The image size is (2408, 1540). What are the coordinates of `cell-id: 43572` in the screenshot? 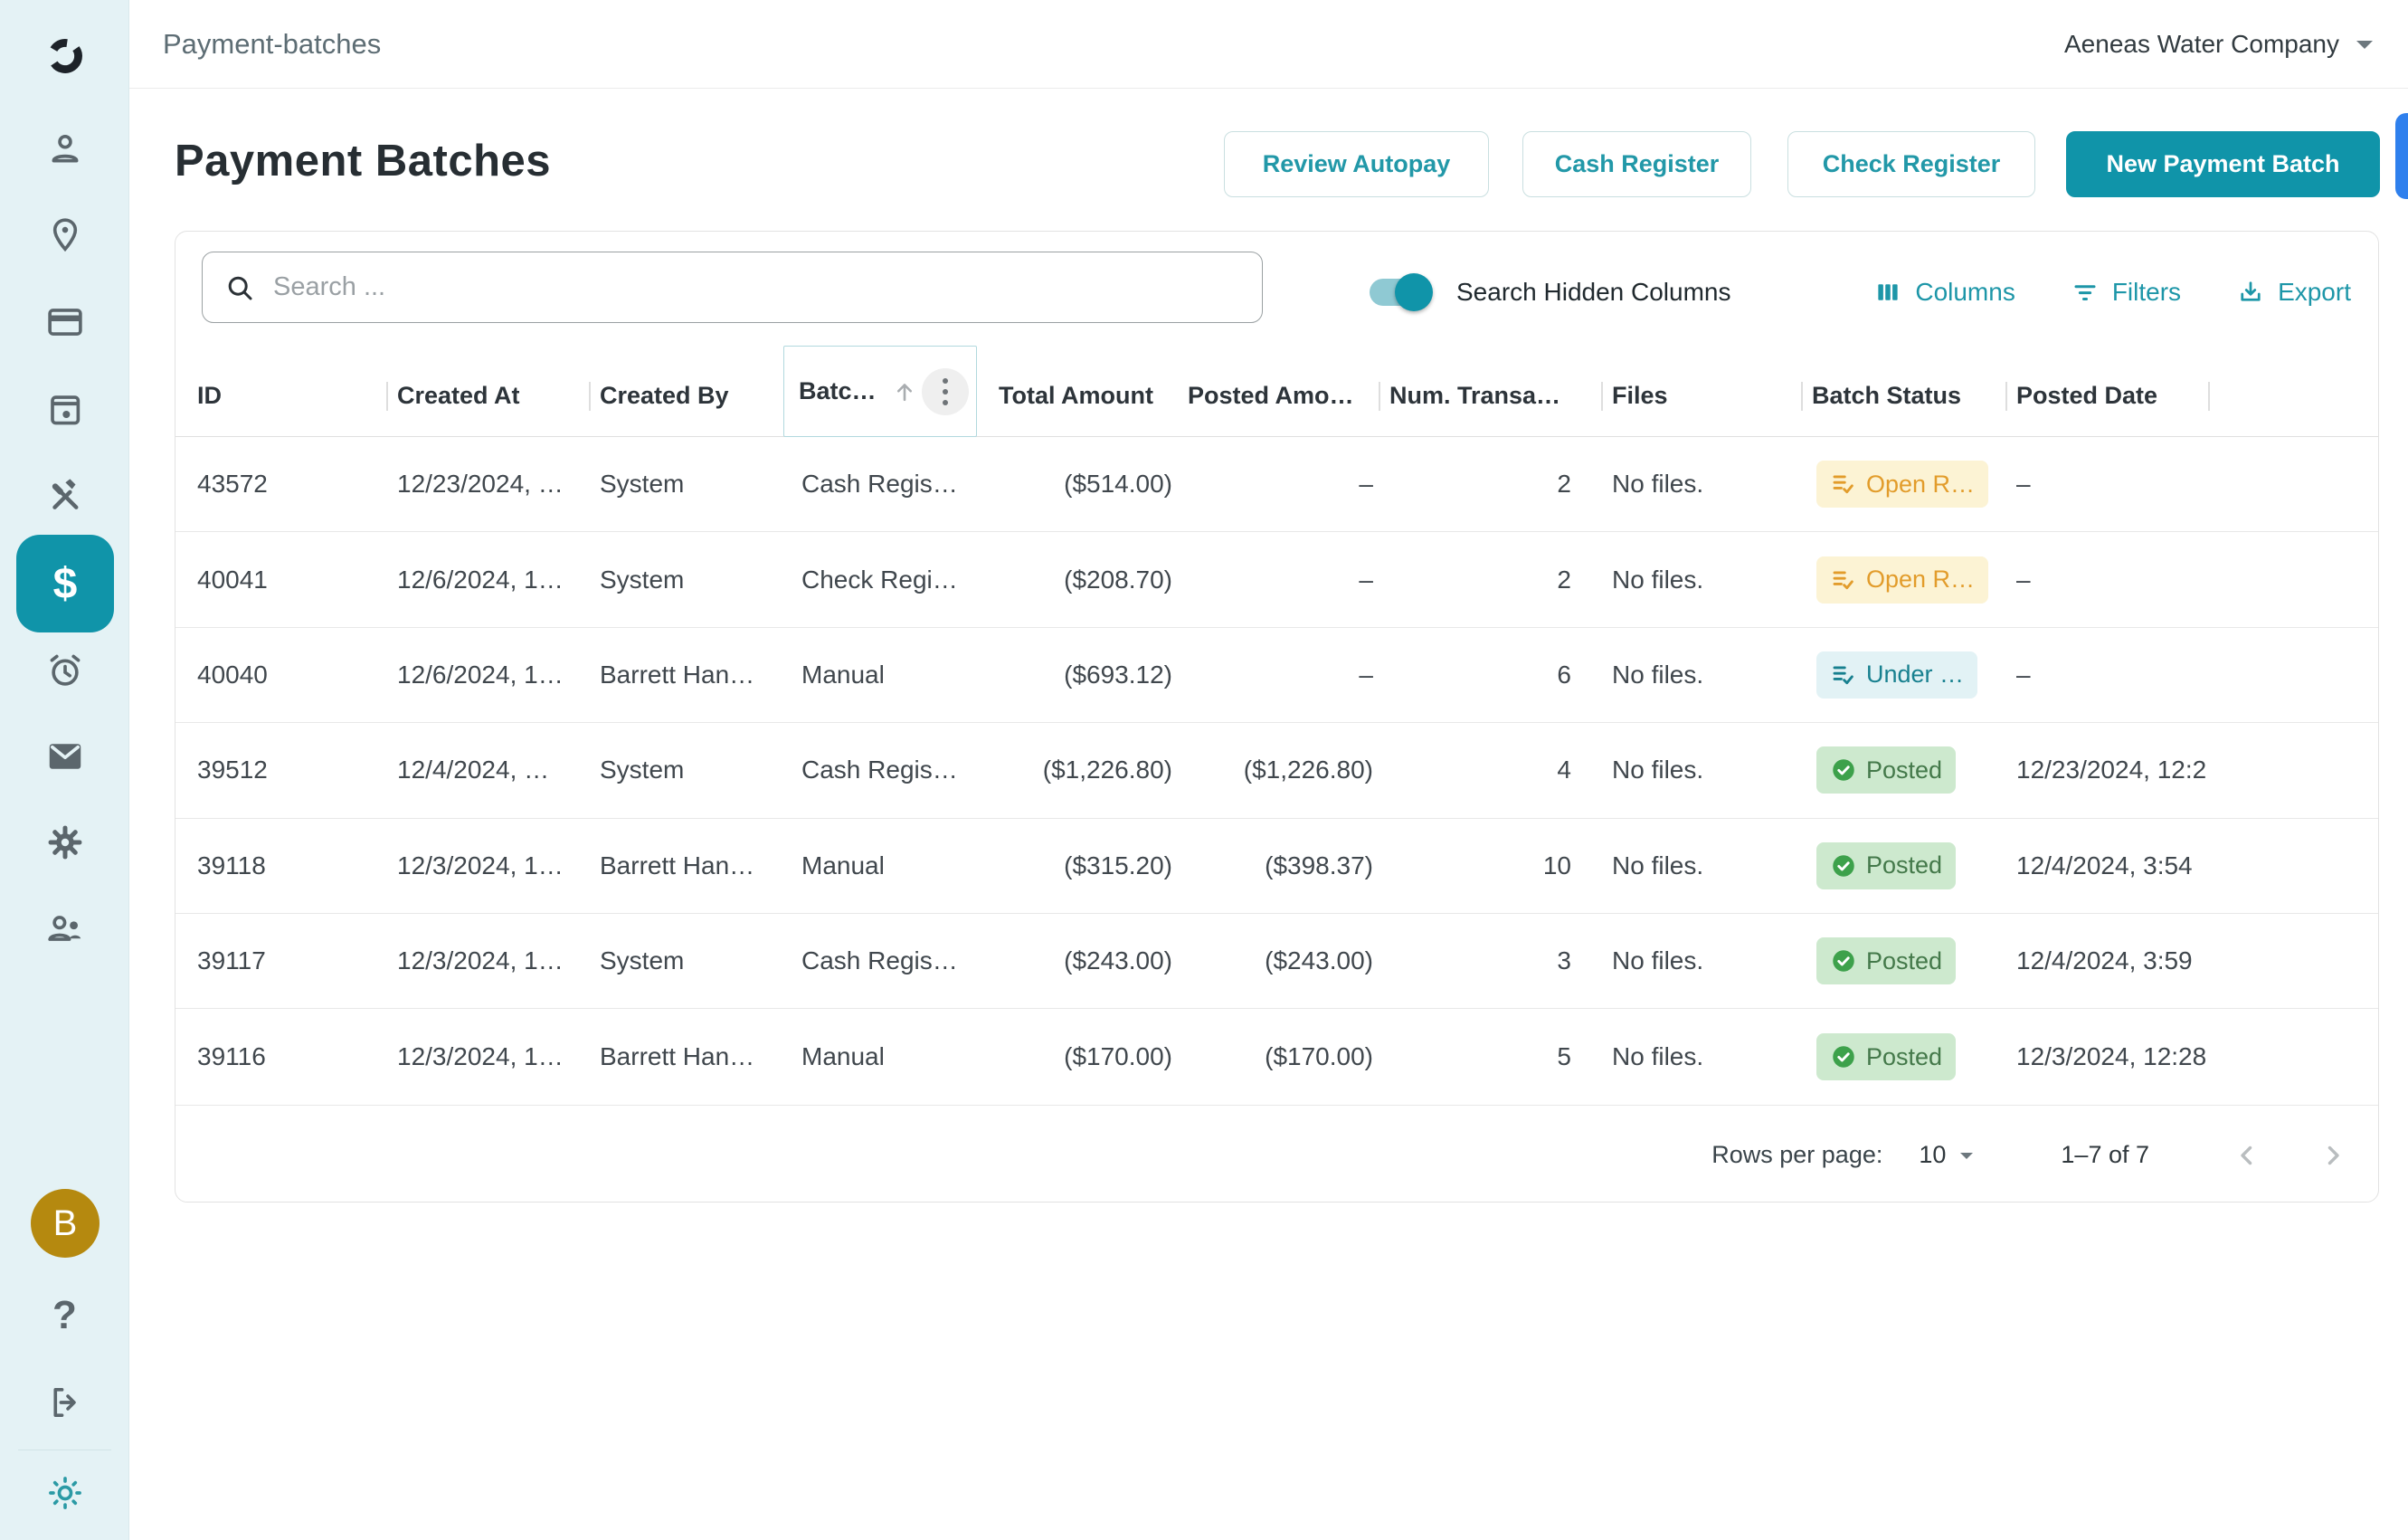 It's located at (233, 485).